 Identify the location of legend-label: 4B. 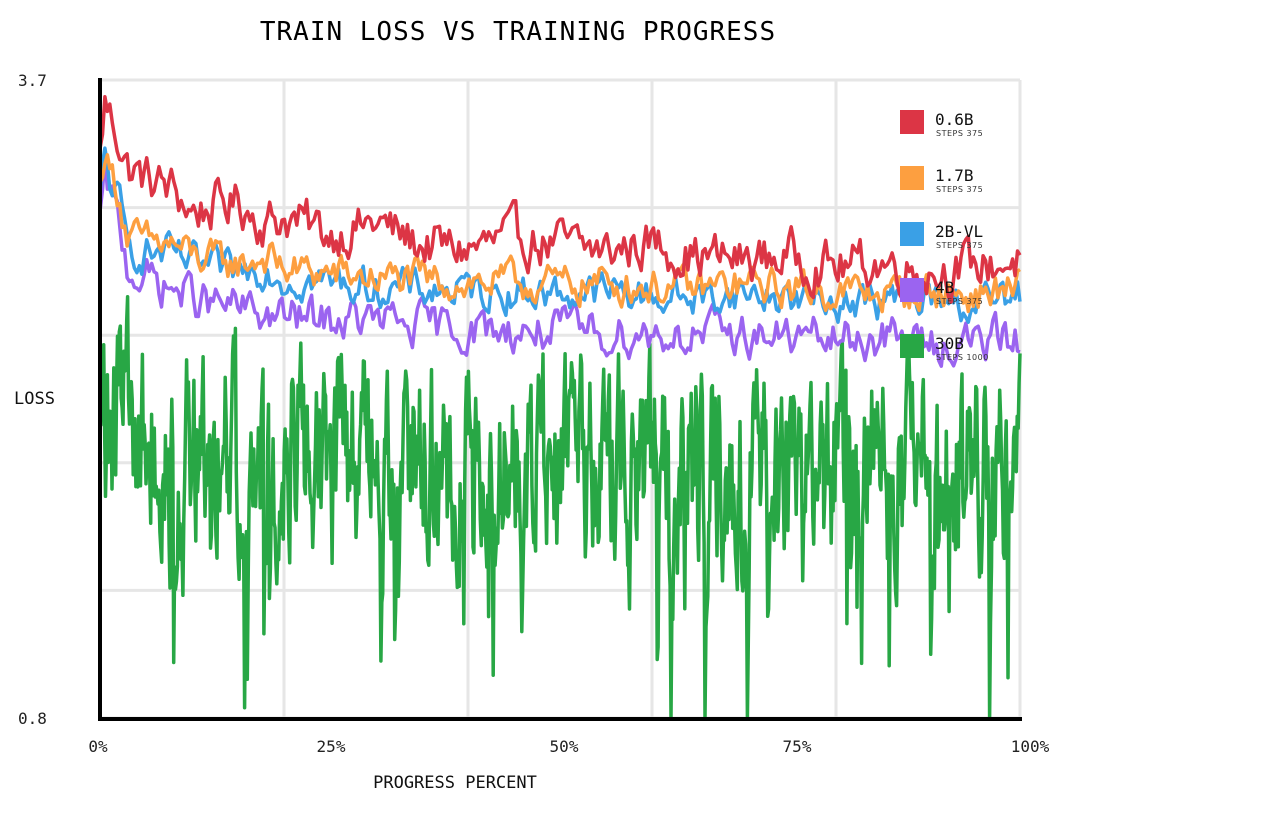
(944, 287).